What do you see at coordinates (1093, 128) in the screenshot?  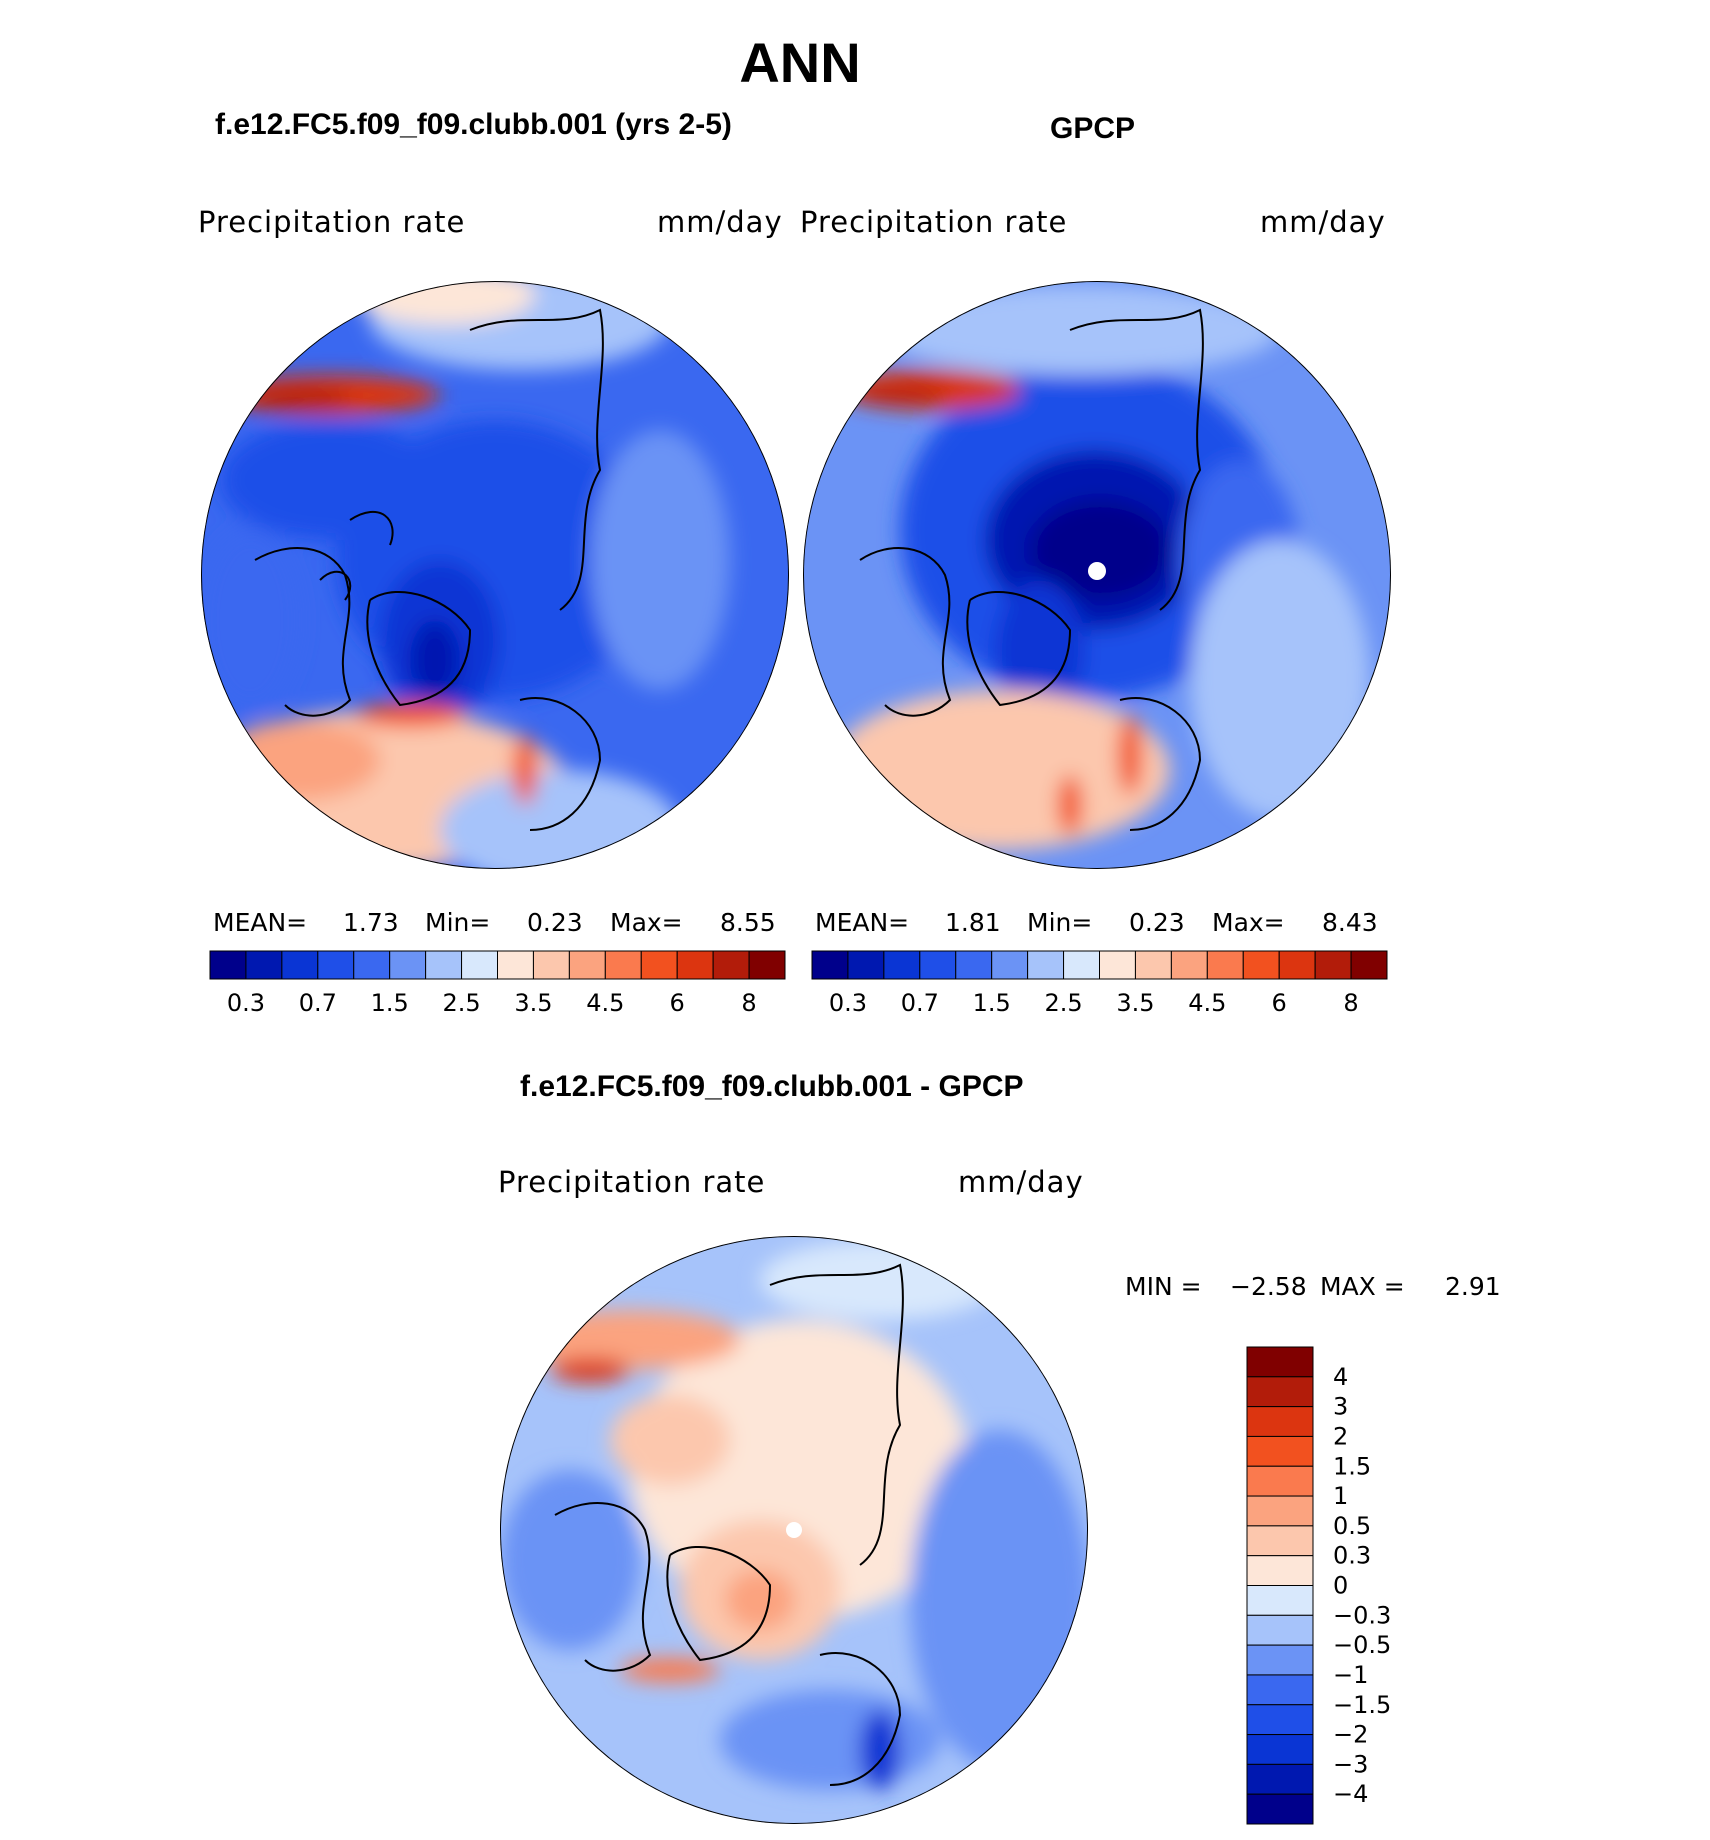 I see `panel-title-obs: GPCP` at bounding box center [1093, 128].